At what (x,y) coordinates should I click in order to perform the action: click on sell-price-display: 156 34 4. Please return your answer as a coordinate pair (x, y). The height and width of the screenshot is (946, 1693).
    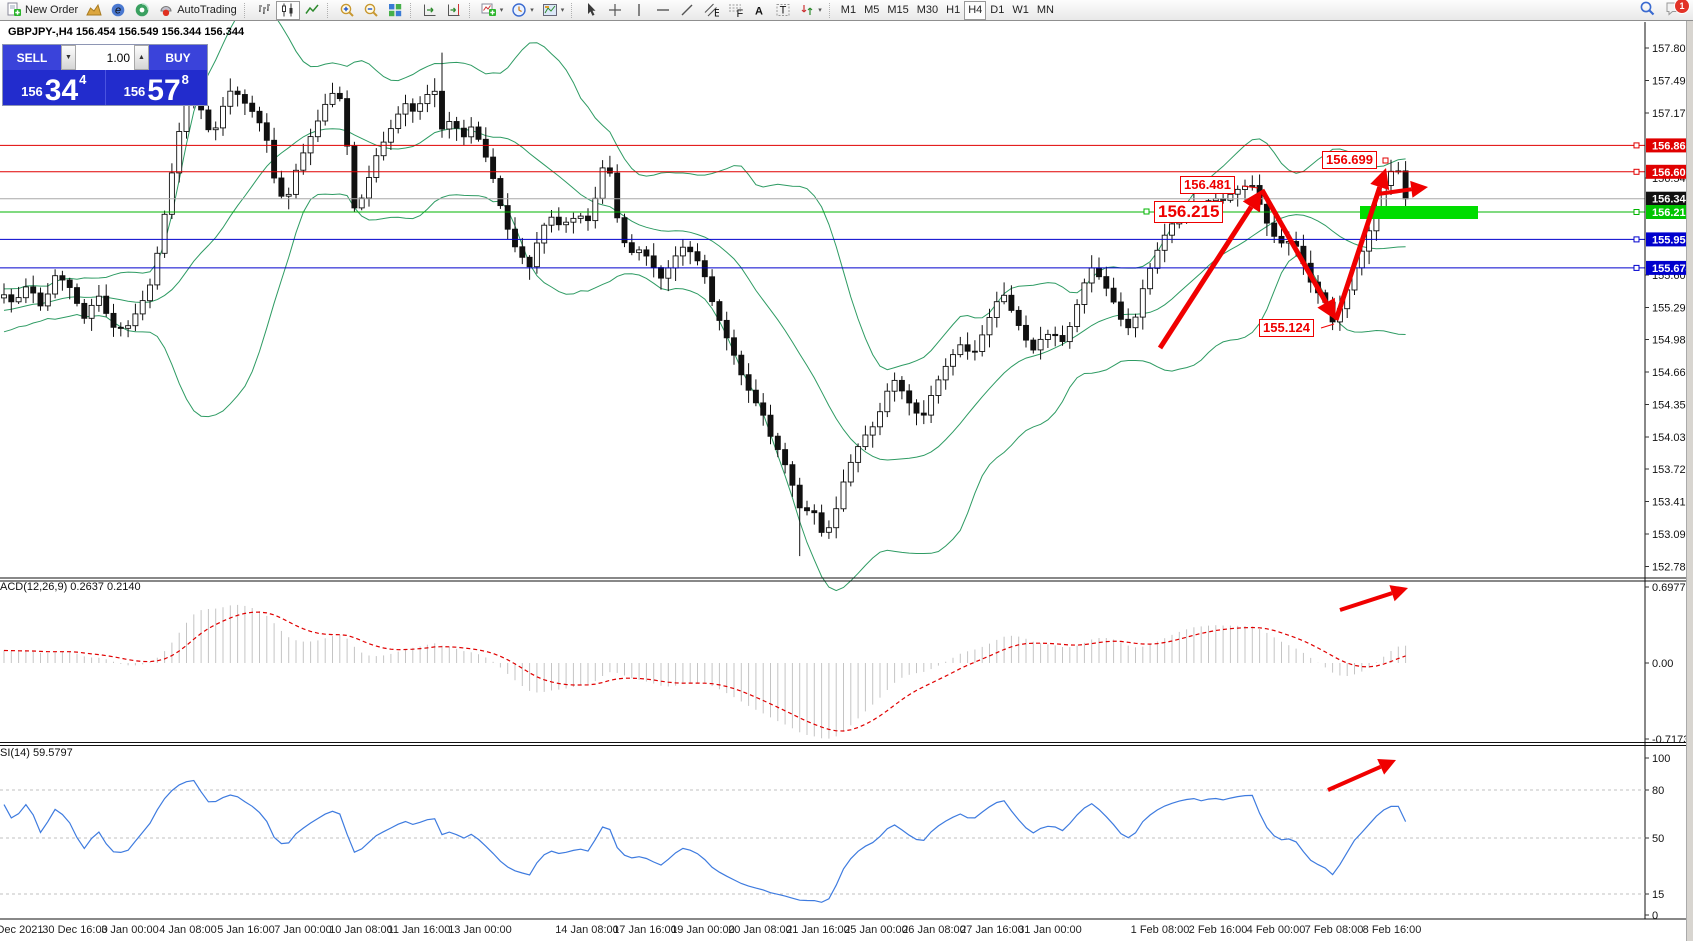
    Looking at the image, I should click on (54, 87).